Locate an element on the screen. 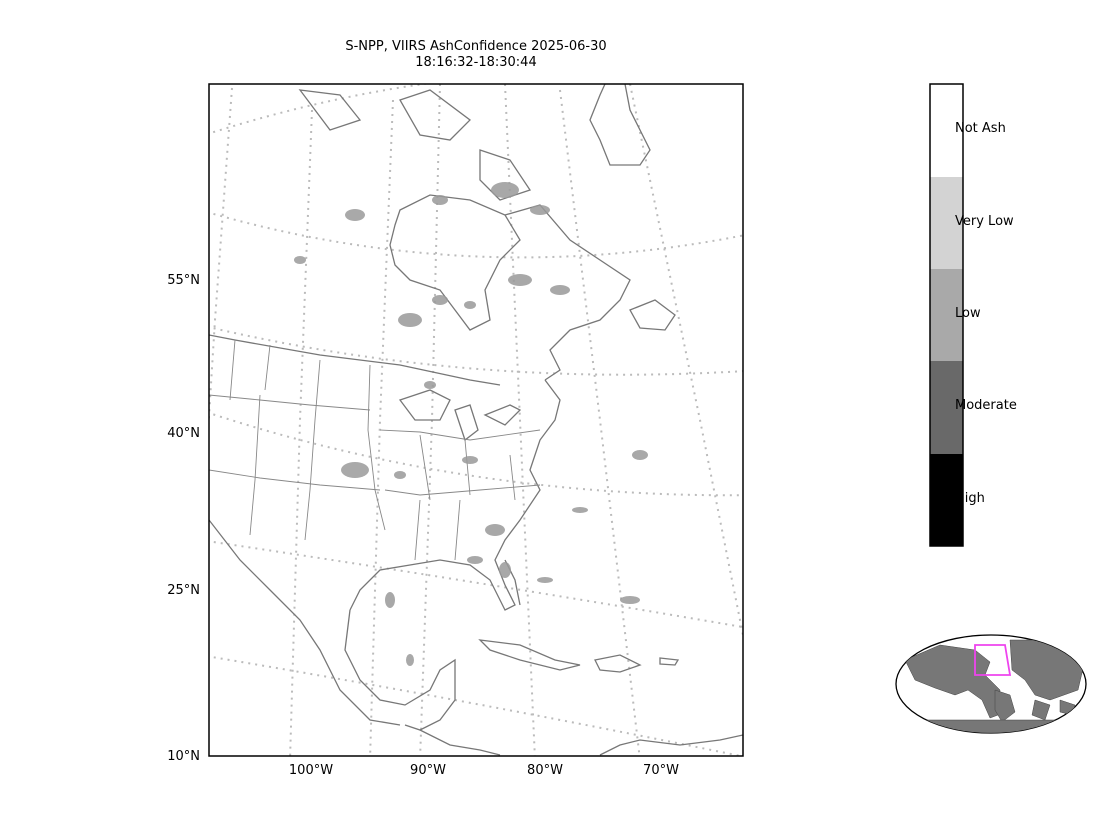 This screenshot has width=1120, height=840. colorbar-swatch-moderate is located at coordinates (946, 407).